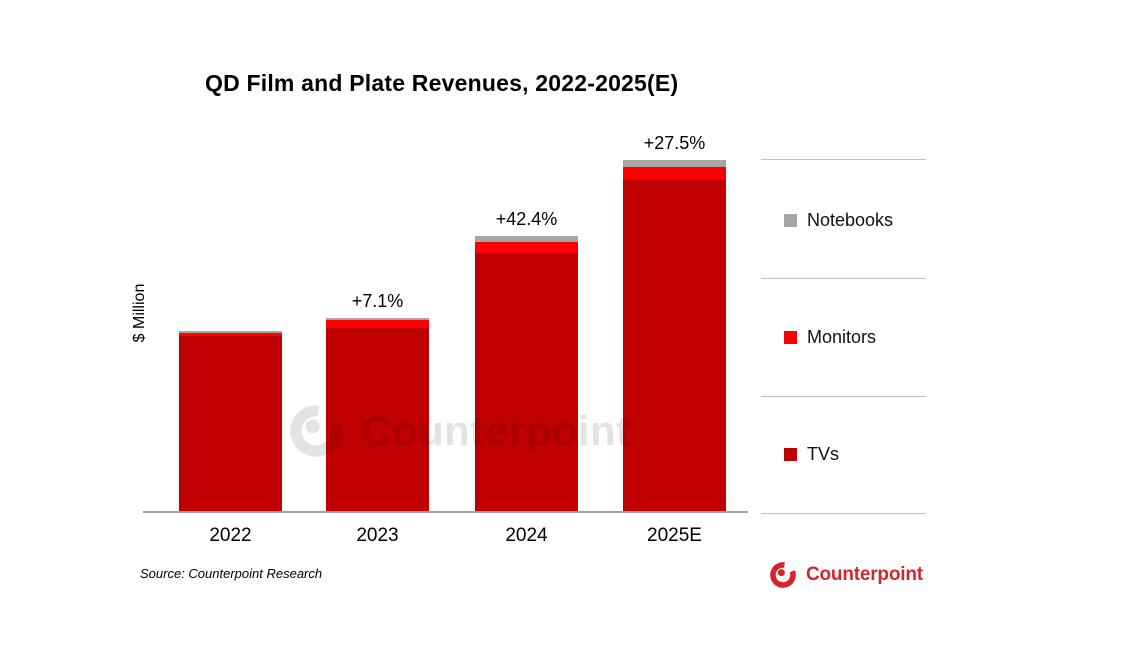 This screenshot has height=646, width=1145. What do you see at coordinates (850, 219) in the screenshot?
I see `legend-label-notebooks: Notebooks` at bounding box center [850, 219].